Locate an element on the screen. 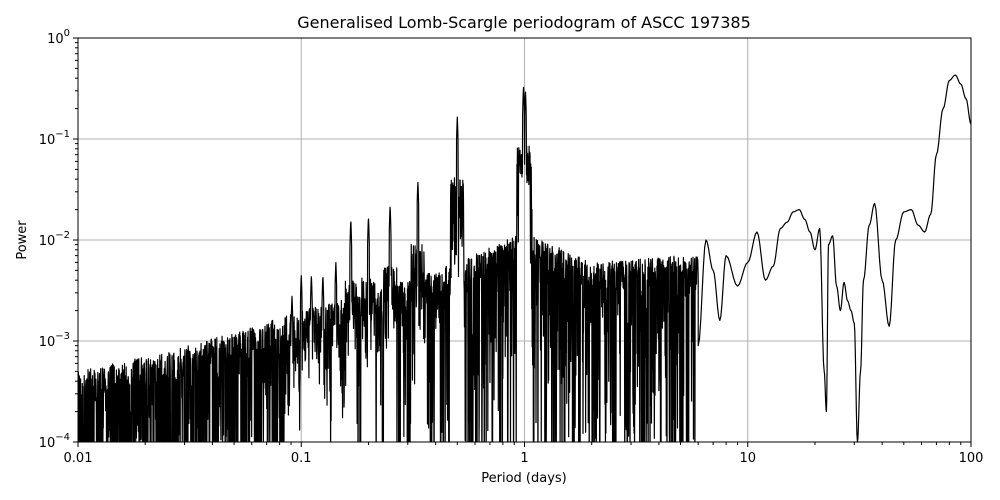 The width and height of the screenshot is (1000, 500). x-tick-label: 1 is located at coordinates (524, 458).